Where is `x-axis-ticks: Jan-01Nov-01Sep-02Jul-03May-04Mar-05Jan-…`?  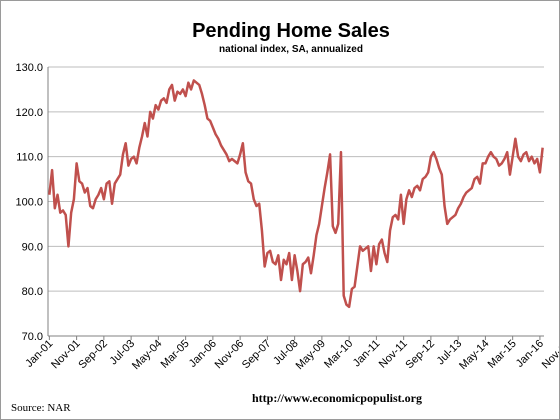 x-axis-ticks: Jan-01Nov-01Sep-02Jul-03May-04Mar-05Jan-… is located at coordinates (291, 354).